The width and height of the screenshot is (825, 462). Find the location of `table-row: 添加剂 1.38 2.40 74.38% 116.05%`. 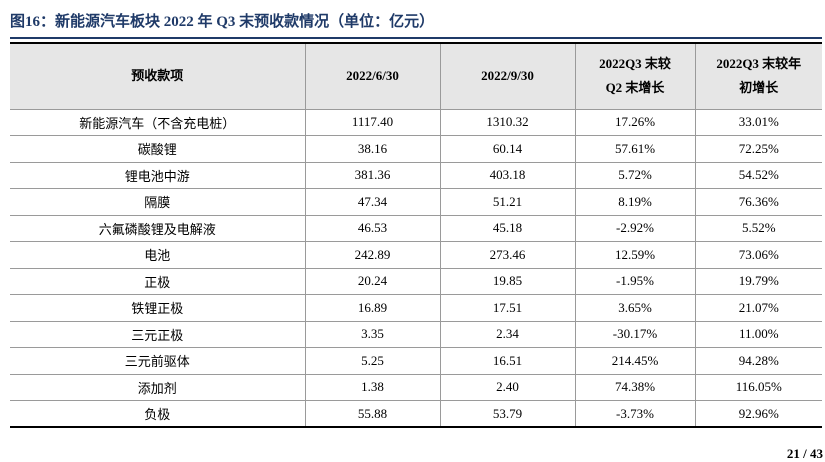

table-row: 添加剂 1.38 2.40 74.38% 116.05% is located at coordinates (416, 387).